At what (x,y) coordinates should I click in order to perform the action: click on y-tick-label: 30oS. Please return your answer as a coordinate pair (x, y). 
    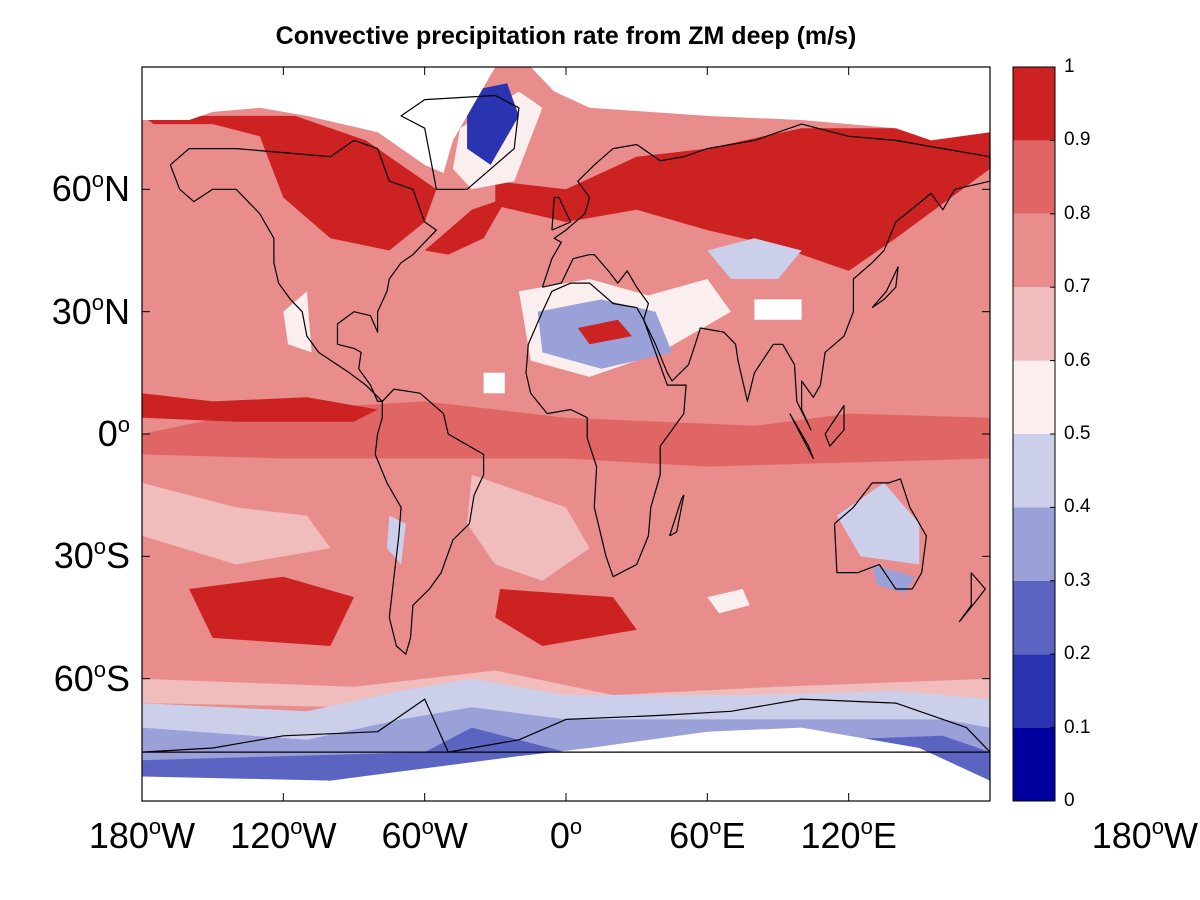
    Looking at the image, I should click on (65, 556).